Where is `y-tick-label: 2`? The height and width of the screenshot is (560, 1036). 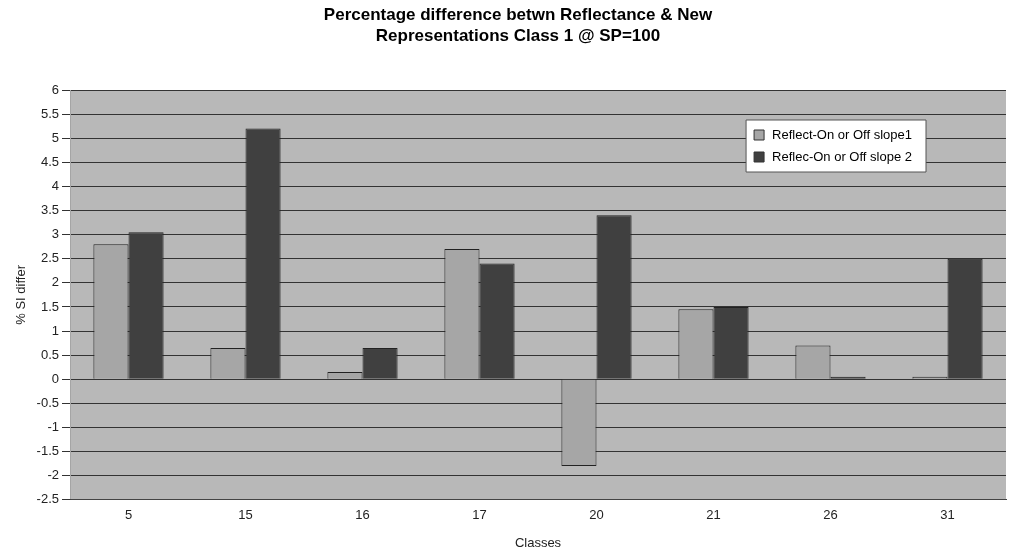 y-tick-label: 2 is located at coordinates (55, 282).